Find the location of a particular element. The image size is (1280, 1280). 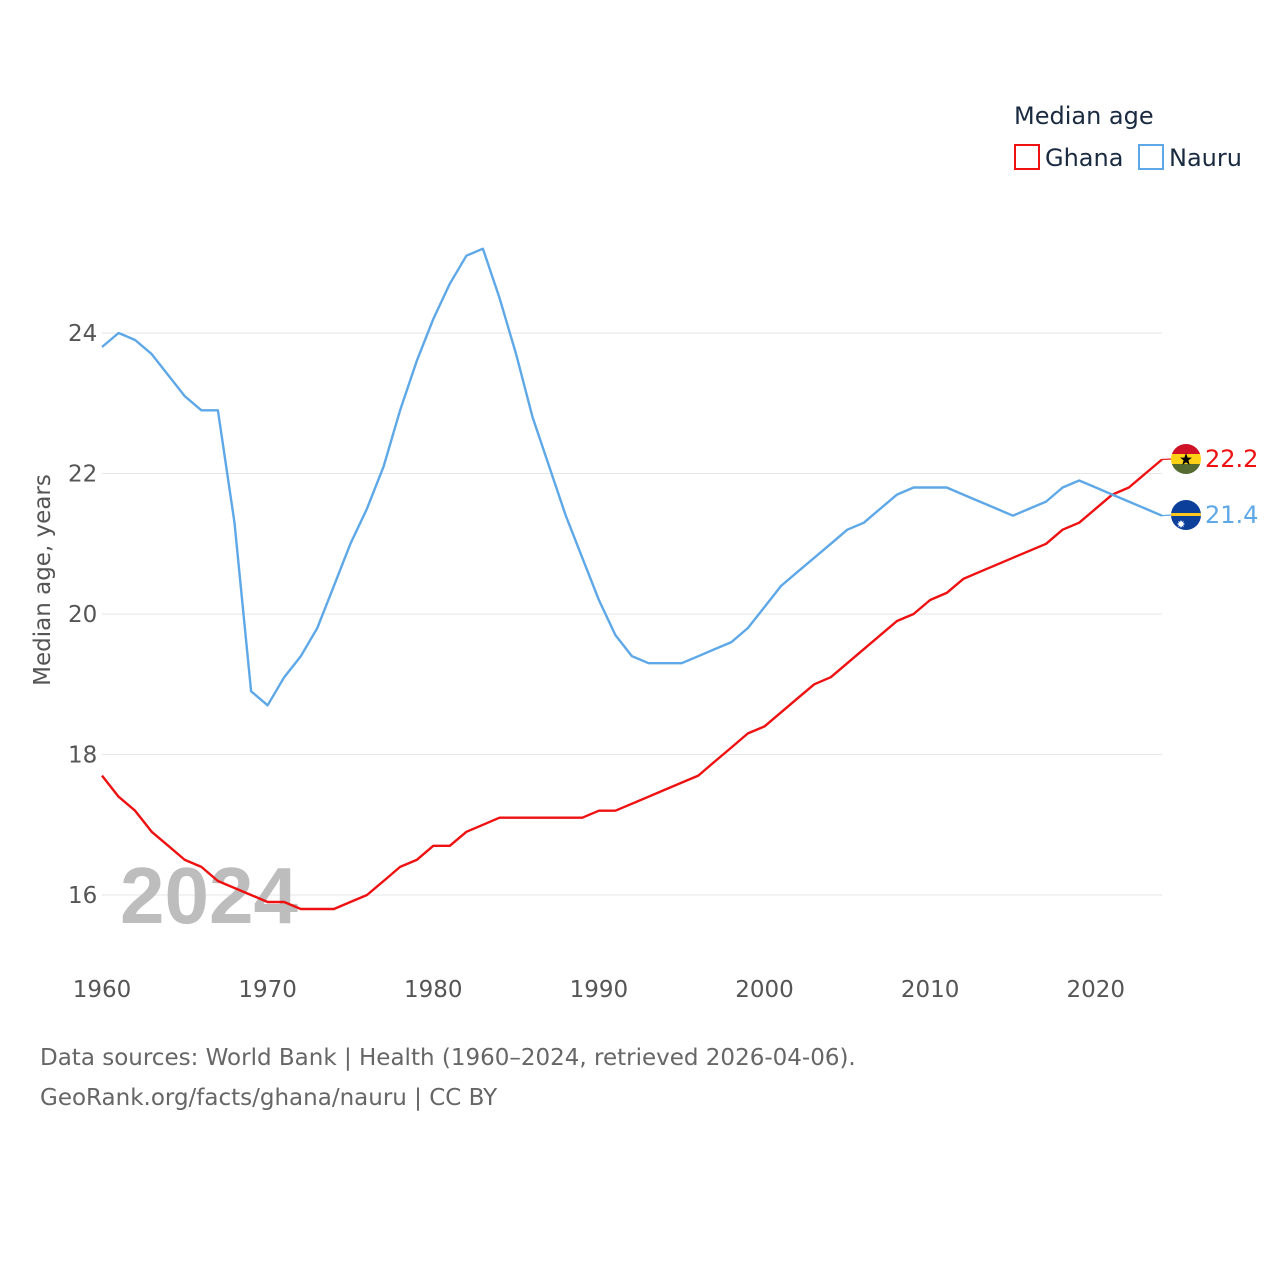

x-tick-label-2020: 2020 is located at coordinates (1095, 990).